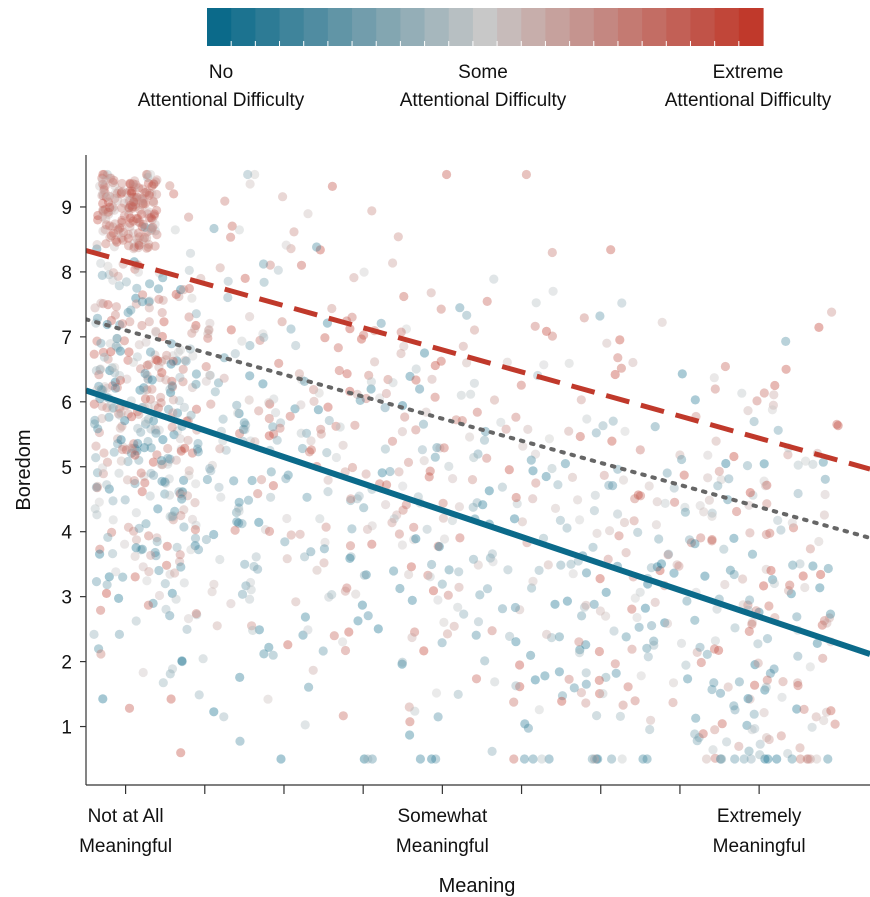 Image resolution: width=870 pixels, height=897 pixels. What do you see at coordinates (654, 27) in the screenshot?
I see `colorbar-segment` at bounding box center [654, 27].